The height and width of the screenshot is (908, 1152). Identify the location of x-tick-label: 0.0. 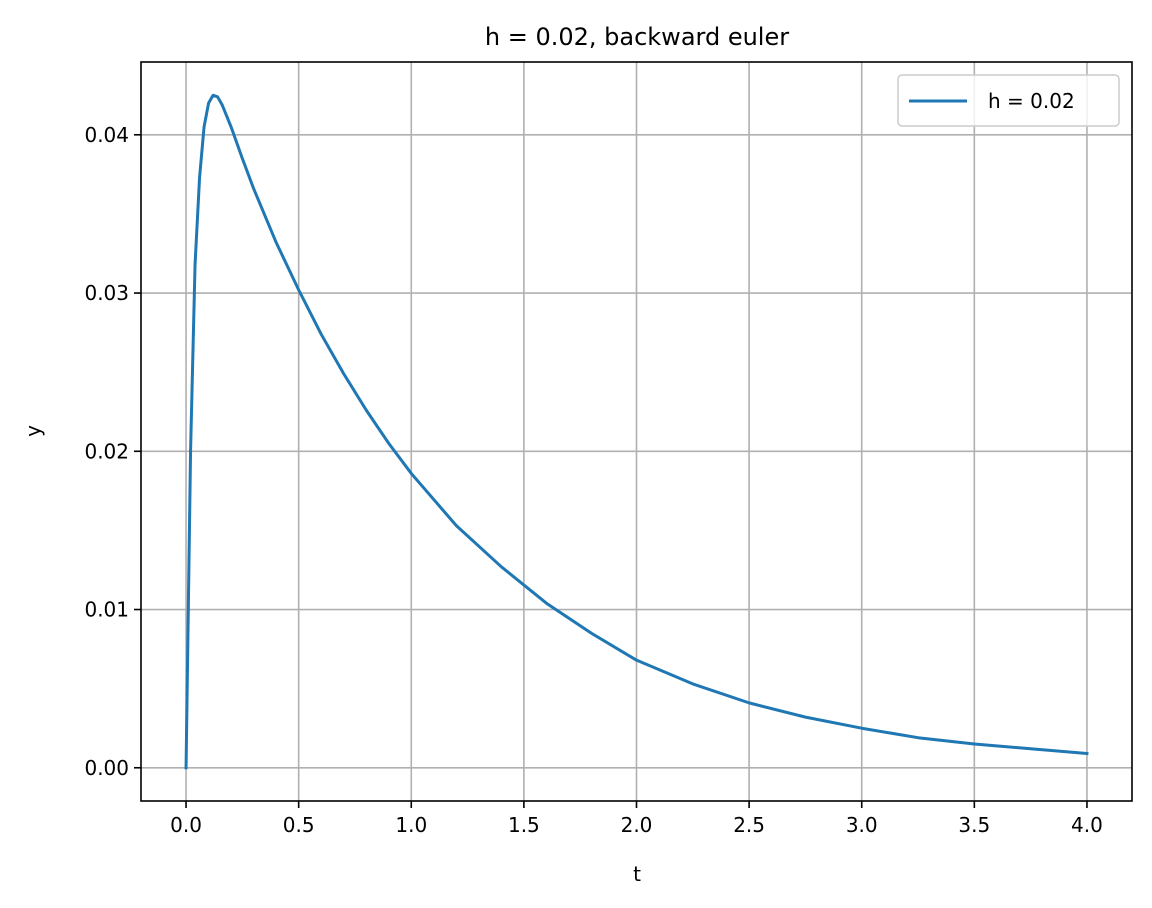
(186, 825).